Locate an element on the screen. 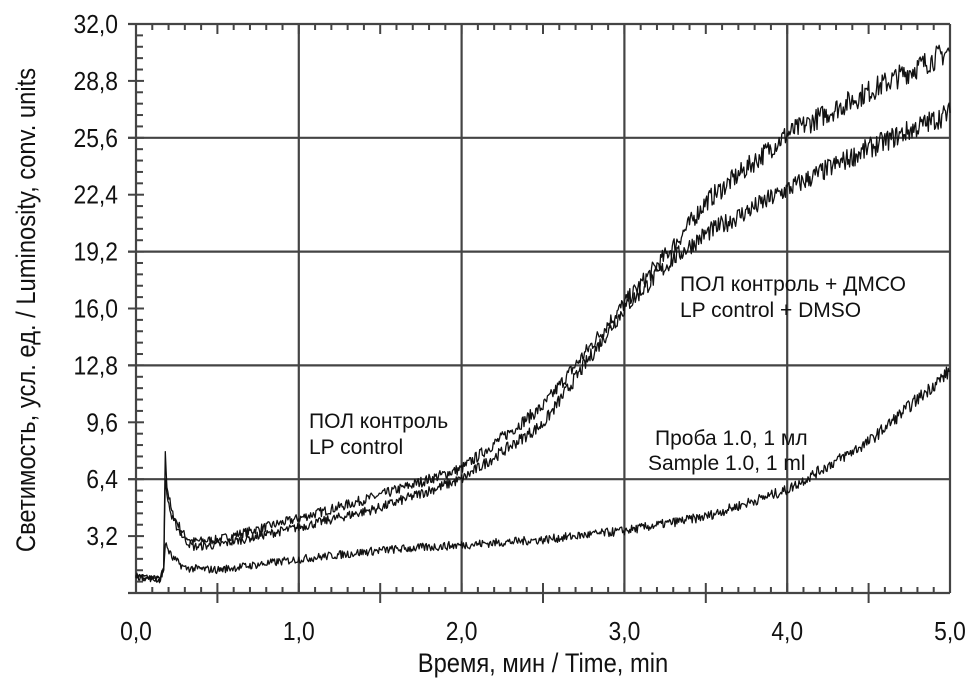 The height and width of the screenshot is (685, 969). x-axis-label: Время, мин / Time, min is located at coordinates (543, 664).